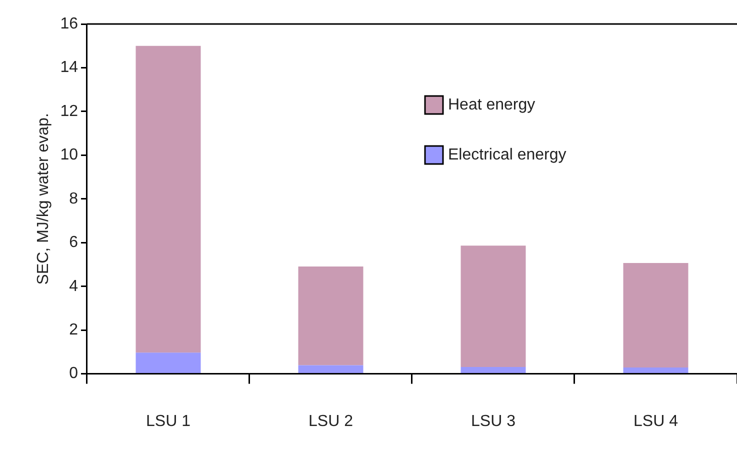 The image size is (737, 459). Describe the element at coordinates (493, 421) in the screenshot. I see `x-tick-label: LSU 3` at that location.